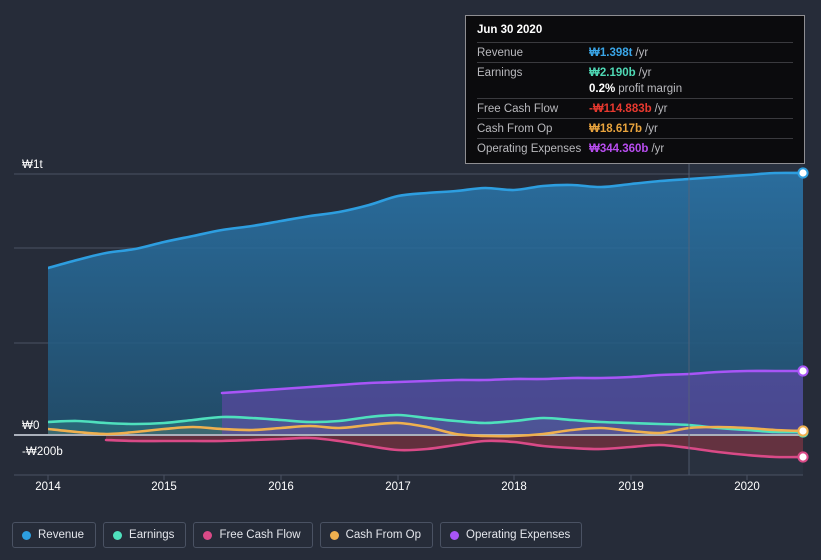 The width and height of the screenshot is (821, 560). I want to click on tooltip-row-key: Operating Expenses, so click(529, 149).